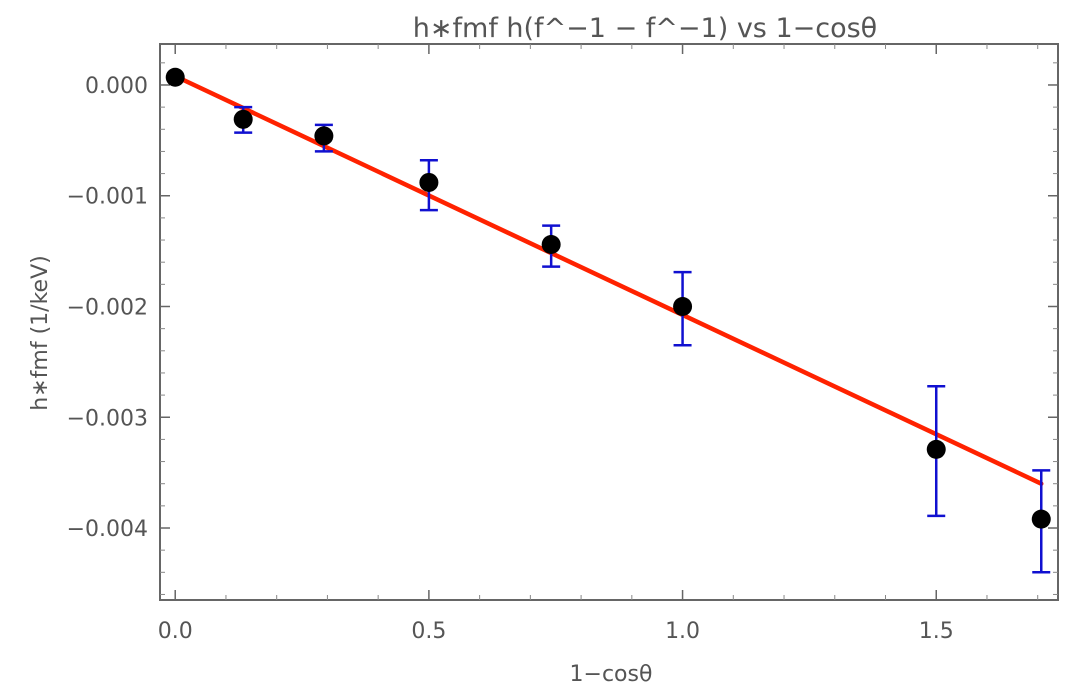  Describe the element at coordinates (40, 332) in the screenshot. I see `y-axis-label: h∗fmf (1/keV)` at that location.